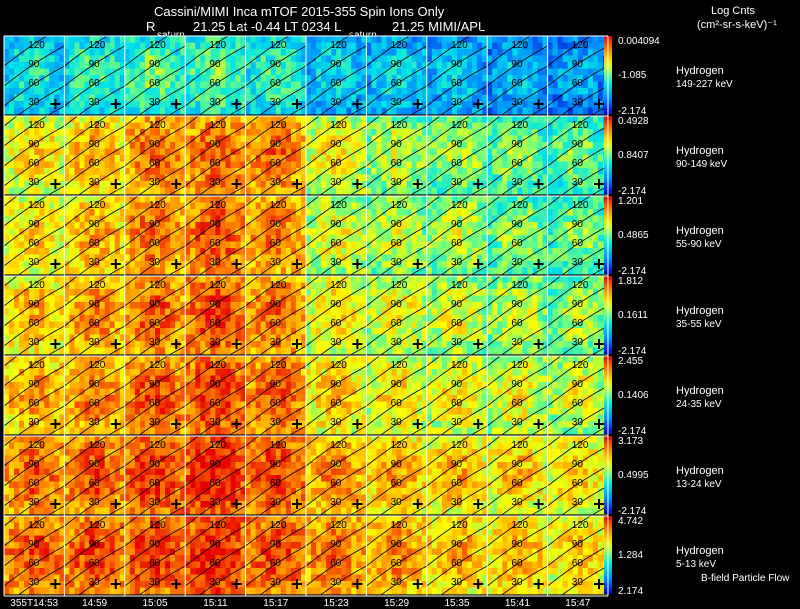  Describe the element at coordinates (630, 281) in the screenshot. I see `colorbar-max: 1.812` at that location.